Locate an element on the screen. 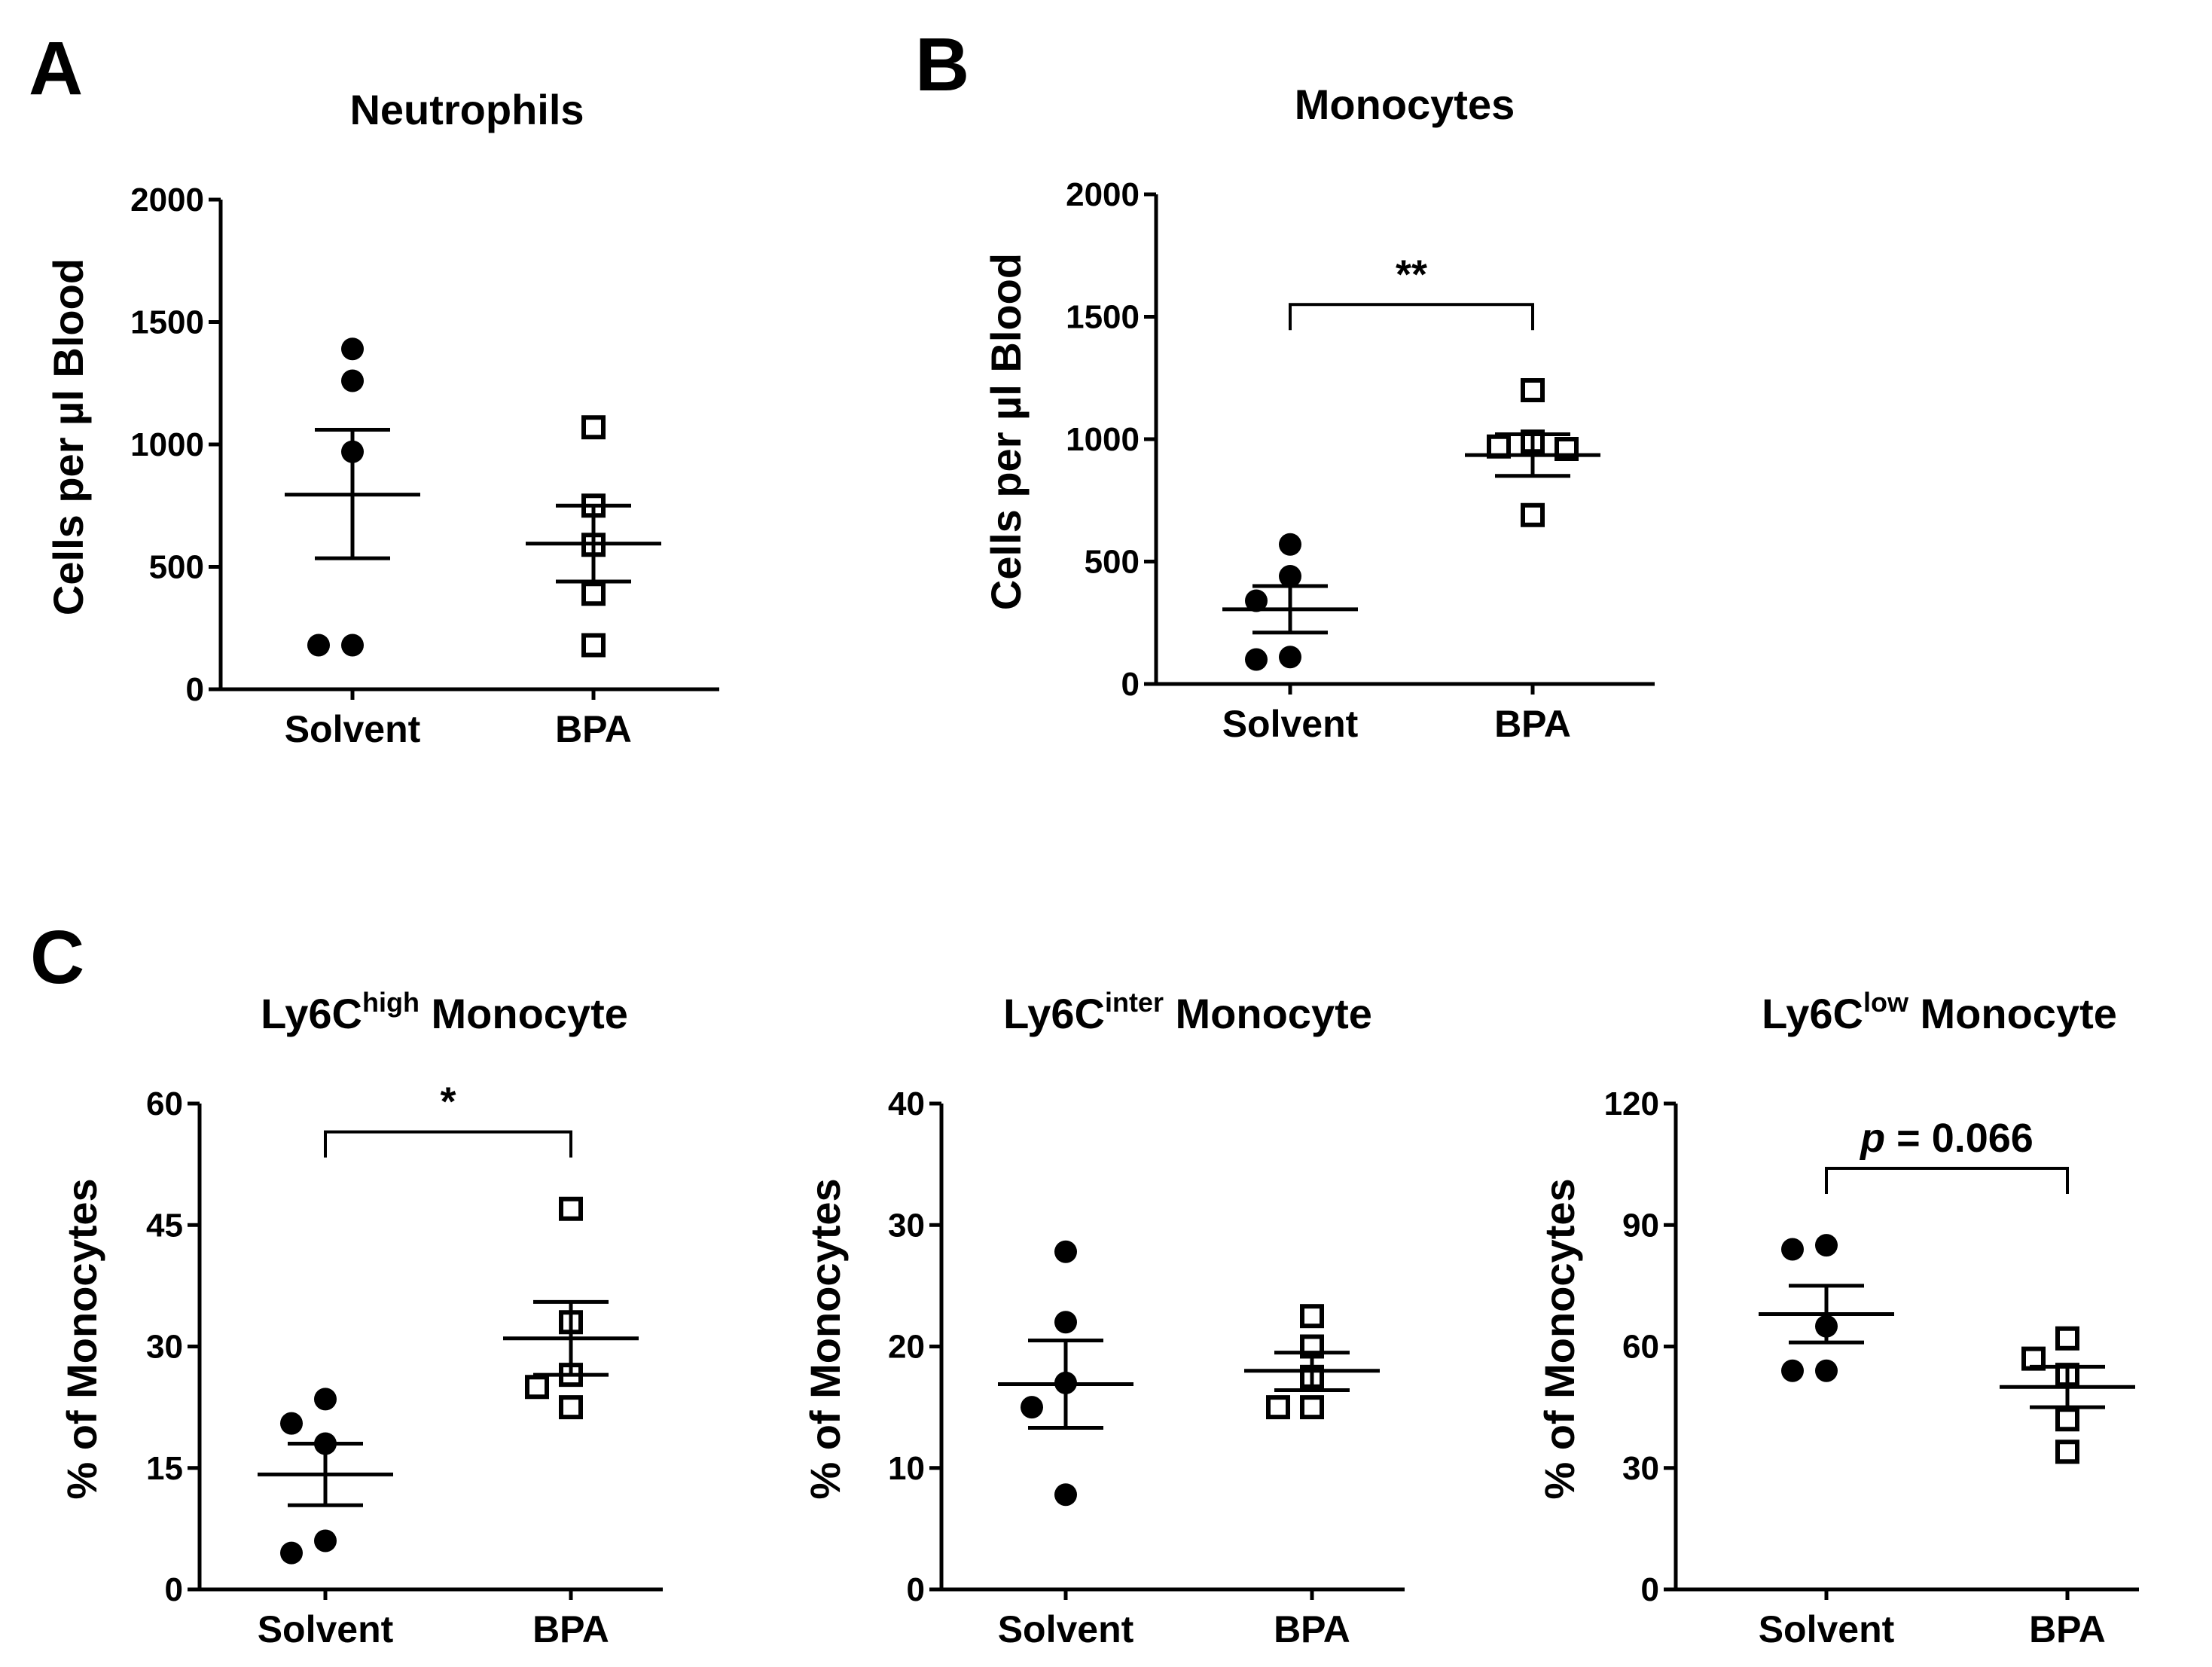  chart-title: Neutrophils is located at coordinates (466, 109).